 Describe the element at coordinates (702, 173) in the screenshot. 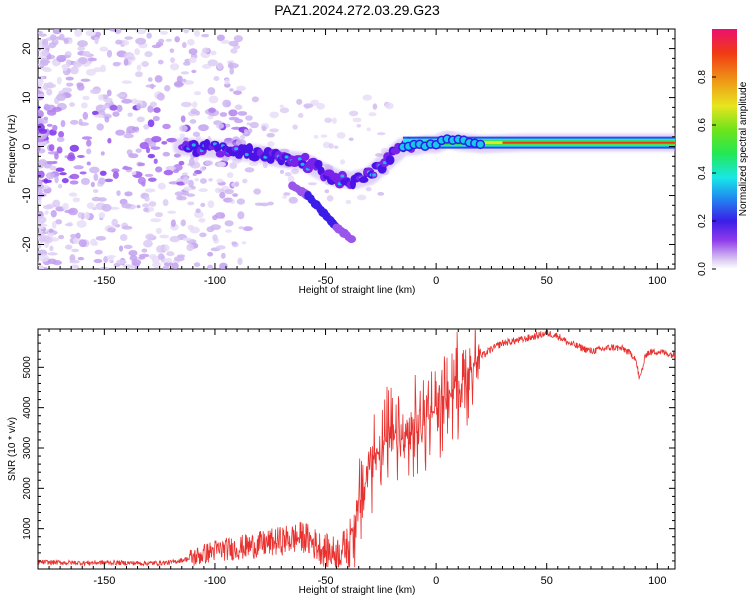

I see `colorbar-tick-label: 0.4` at that location.